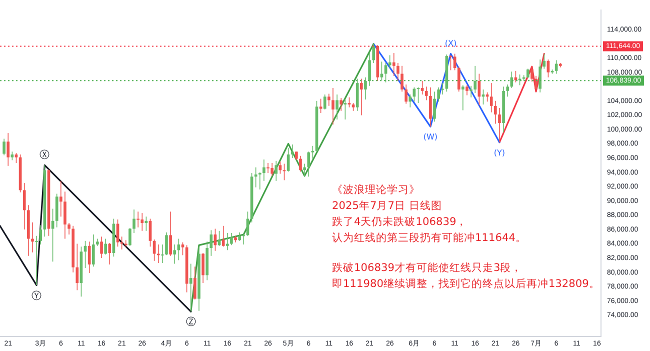 This screenshot has width=650, height=351. What do you see at coordinates (400, 222) in the screenshot?
I see `annotation: 跌了4天仍未跌破106839，` at bounding box center [400, 222].